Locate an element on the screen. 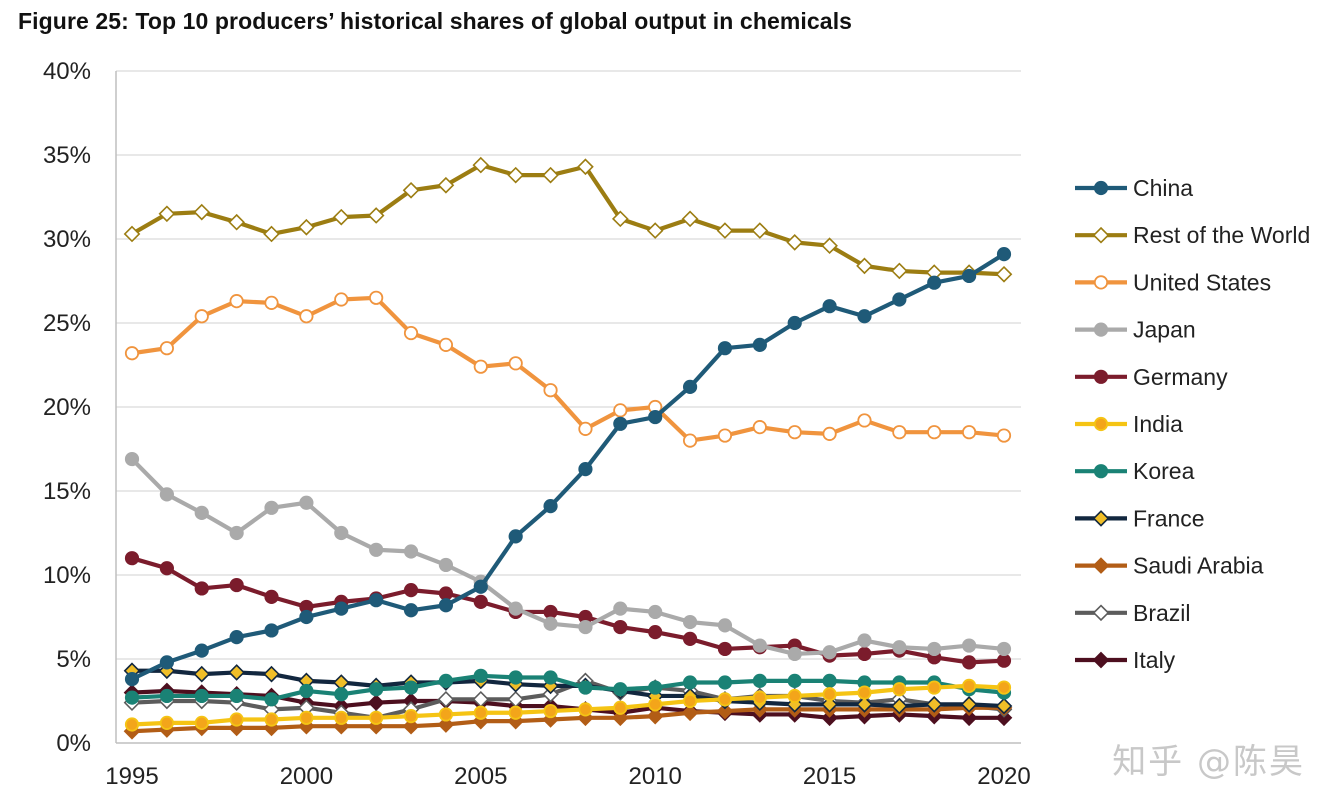 The width and height of the screenshot is (1339, 810). series-germany is located at coordinates (568, 610).